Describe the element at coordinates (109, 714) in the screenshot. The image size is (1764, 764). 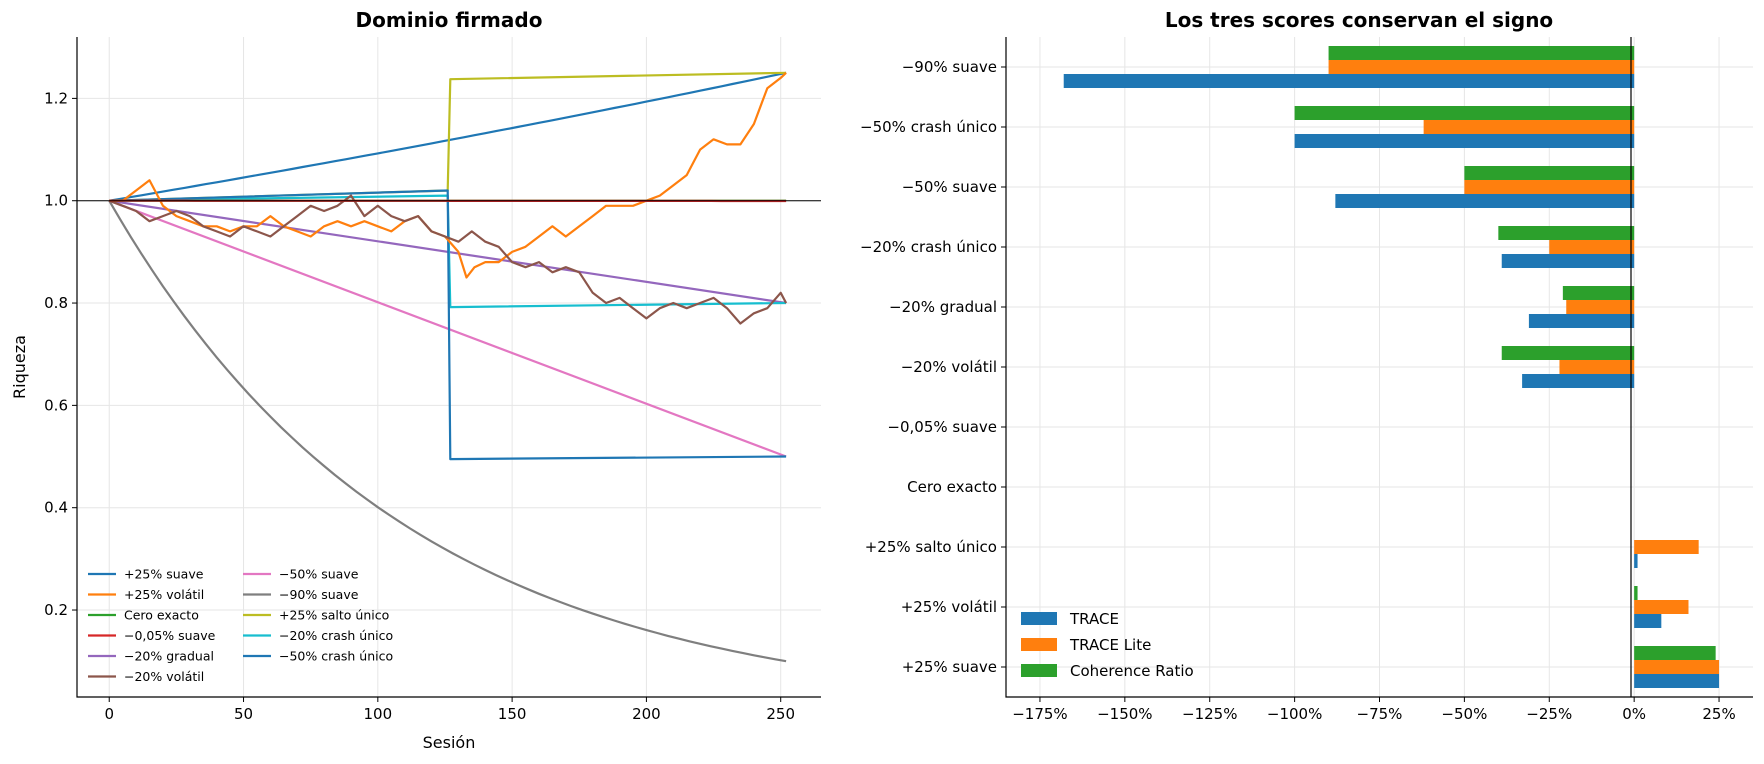
I see `left-x-tick-label: 0` at that location.